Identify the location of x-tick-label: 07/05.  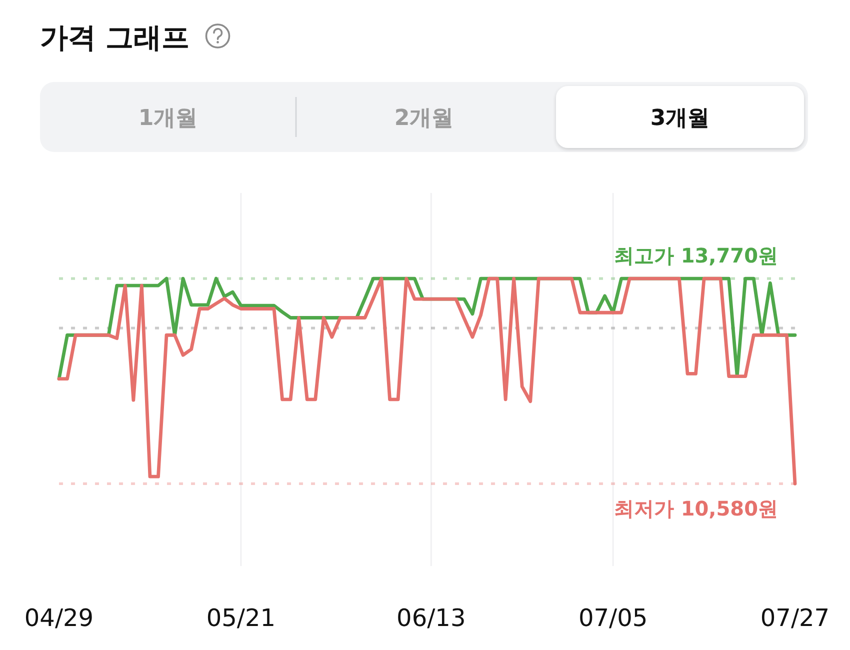
(613, 618).